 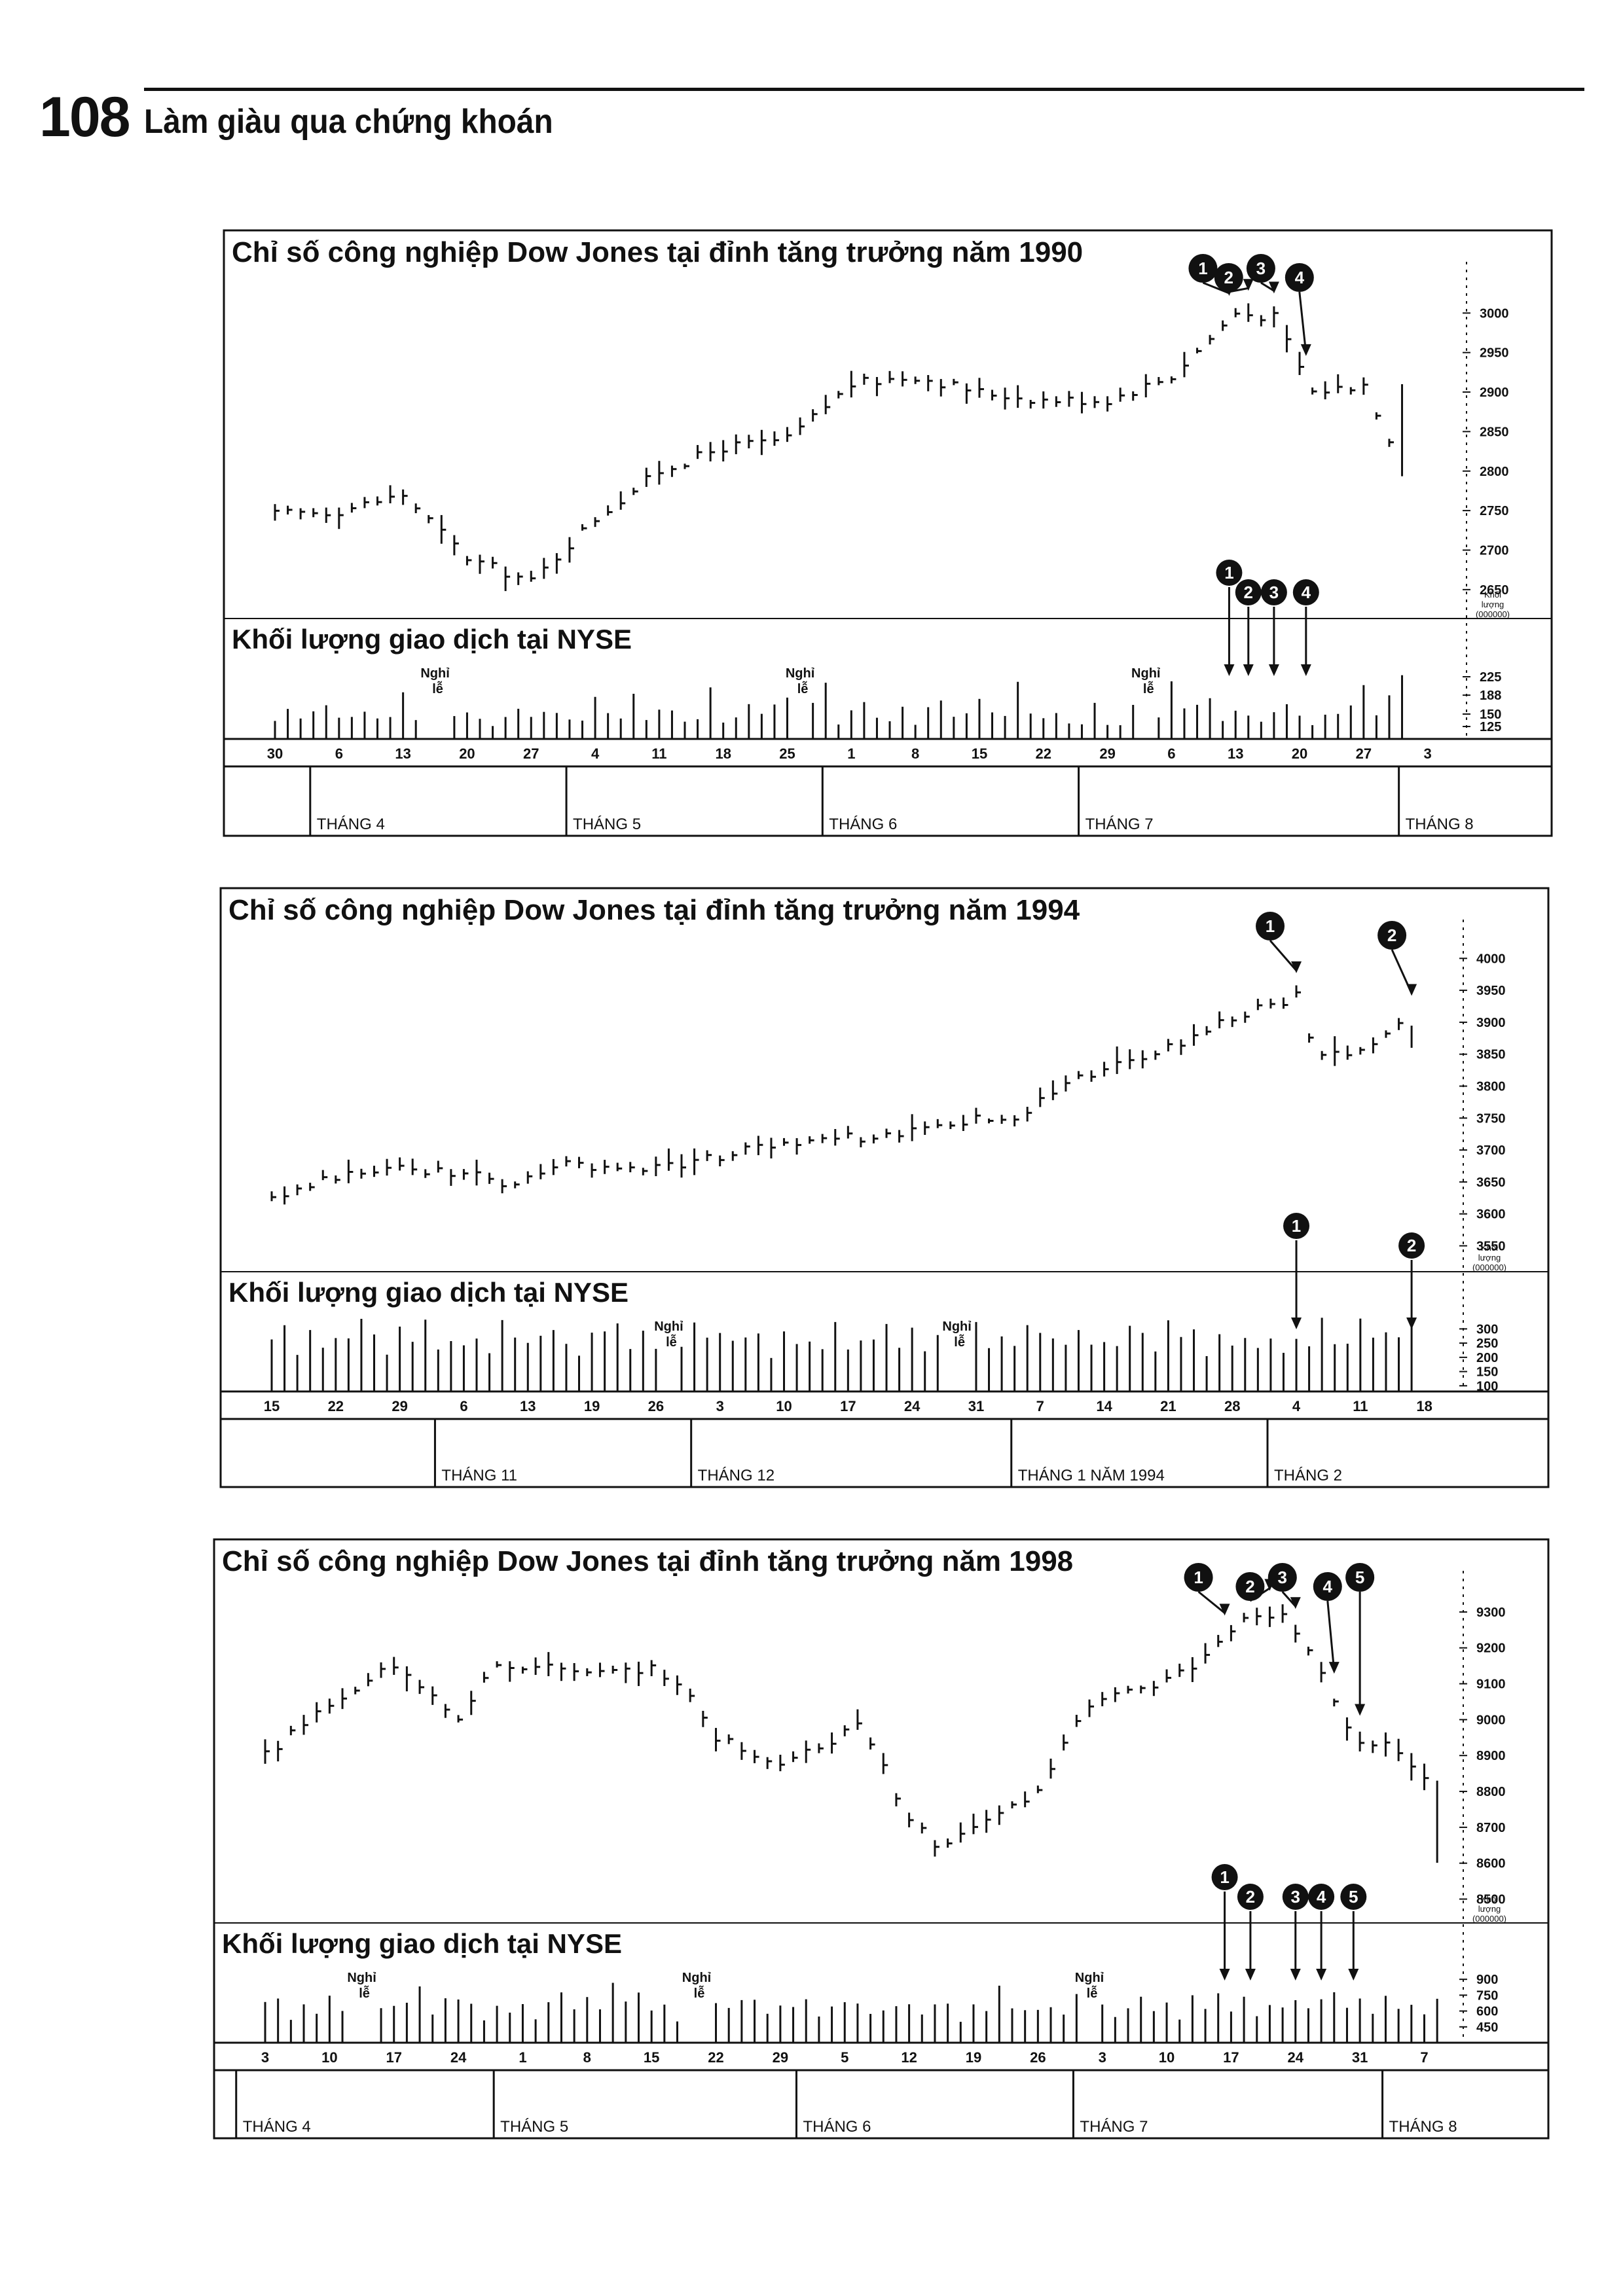 What do you see at coordinates (1494, 313) in the screenshot?
I see `y-tick-label: 3000` at bounding box center [1494, 313].